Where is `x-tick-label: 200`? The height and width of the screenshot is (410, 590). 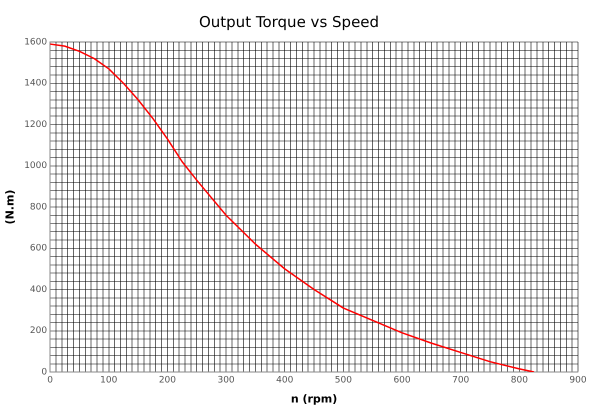
x-tick-label: 200 is located at coordinates (167, 381).